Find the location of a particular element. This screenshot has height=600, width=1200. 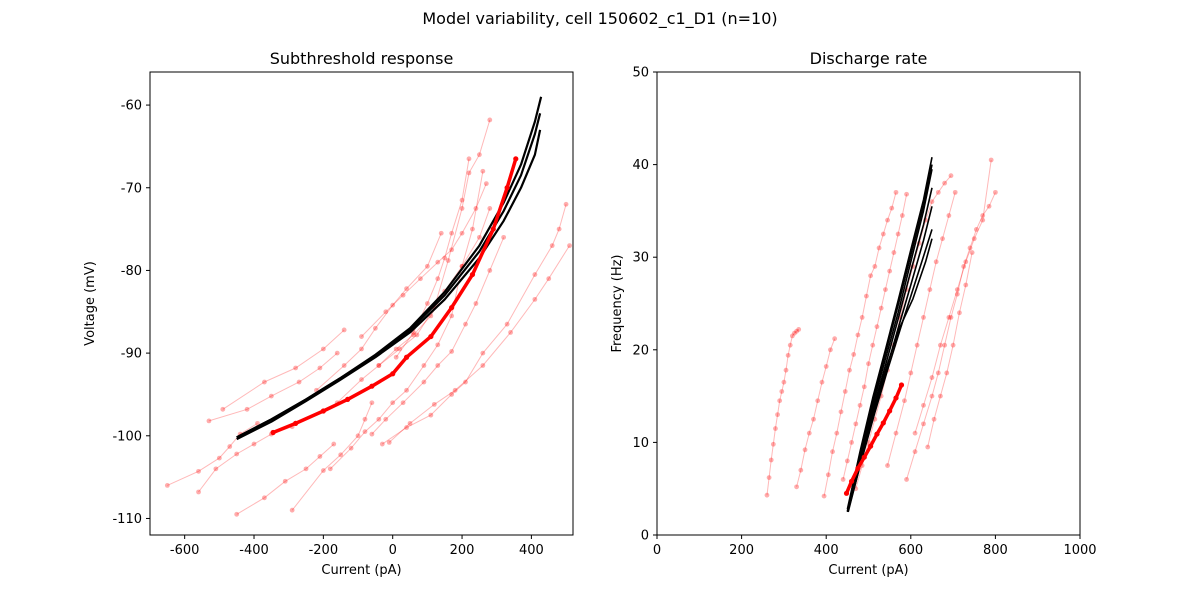

discharge-rate-y-tick-label: 20 is located at coordinates (640, 350).